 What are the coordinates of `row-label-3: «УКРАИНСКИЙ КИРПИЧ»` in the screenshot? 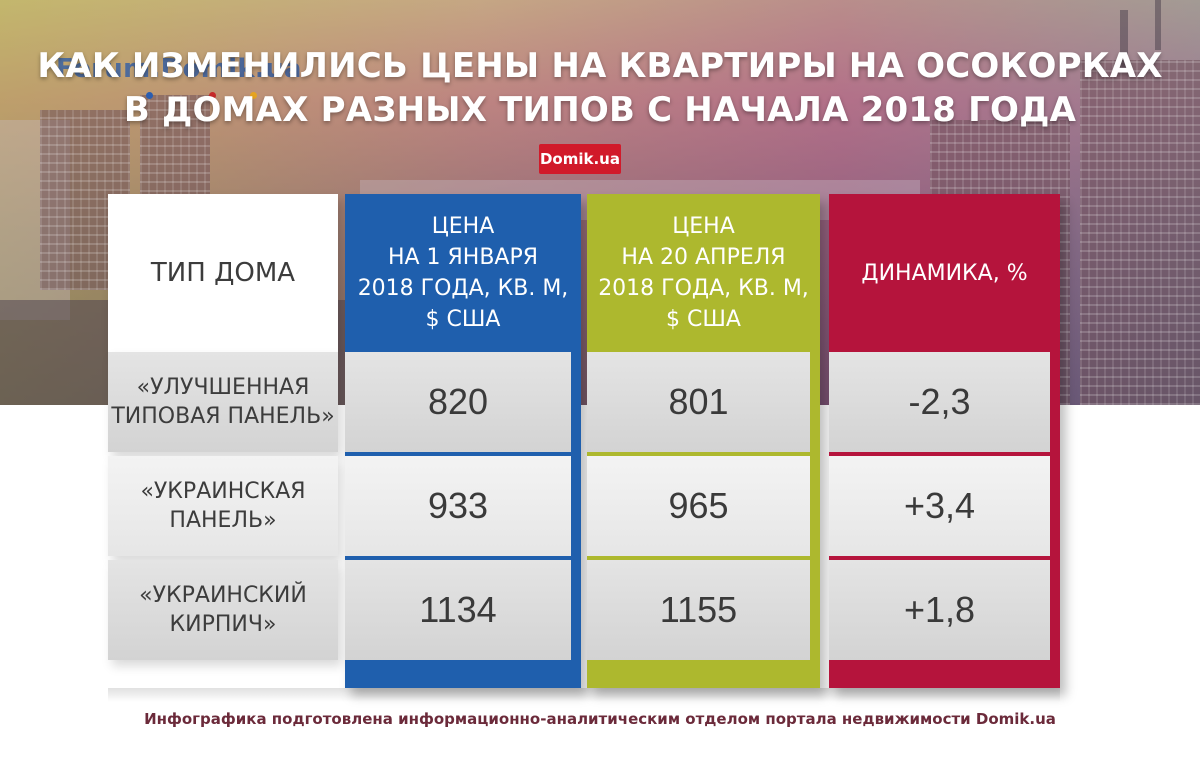 It's located at (223, 610).